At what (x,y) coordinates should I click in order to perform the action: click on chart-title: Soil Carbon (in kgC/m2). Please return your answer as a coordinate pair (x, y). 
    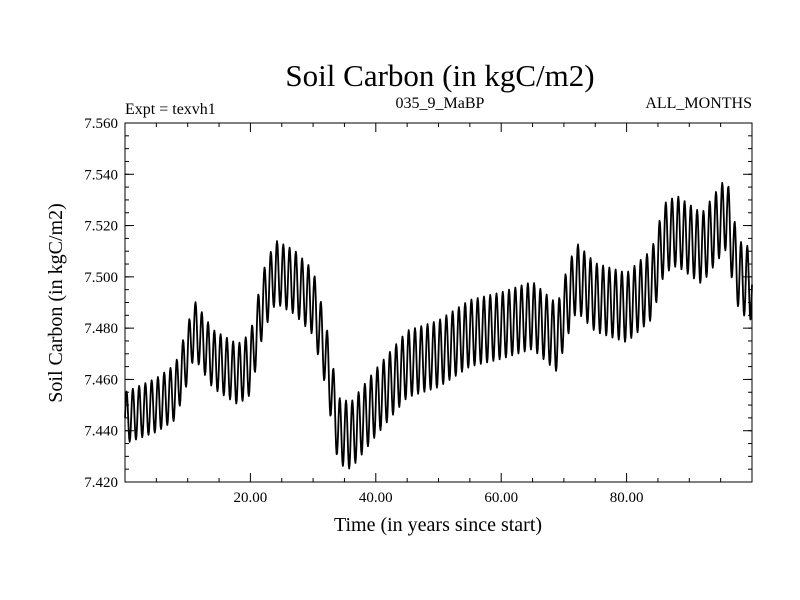
    Looking at the image, I should click on (439, 75).